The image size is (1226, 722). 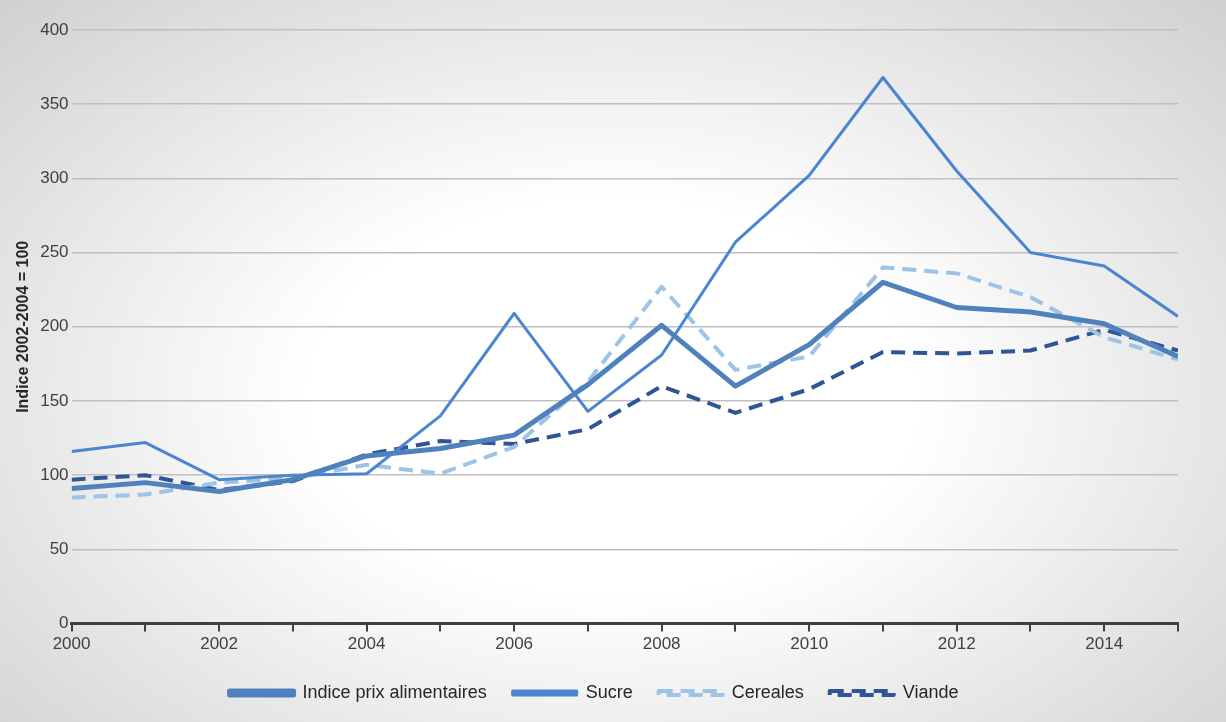 I want to click on legend-label: Sucre, so click(x=609, y=691).